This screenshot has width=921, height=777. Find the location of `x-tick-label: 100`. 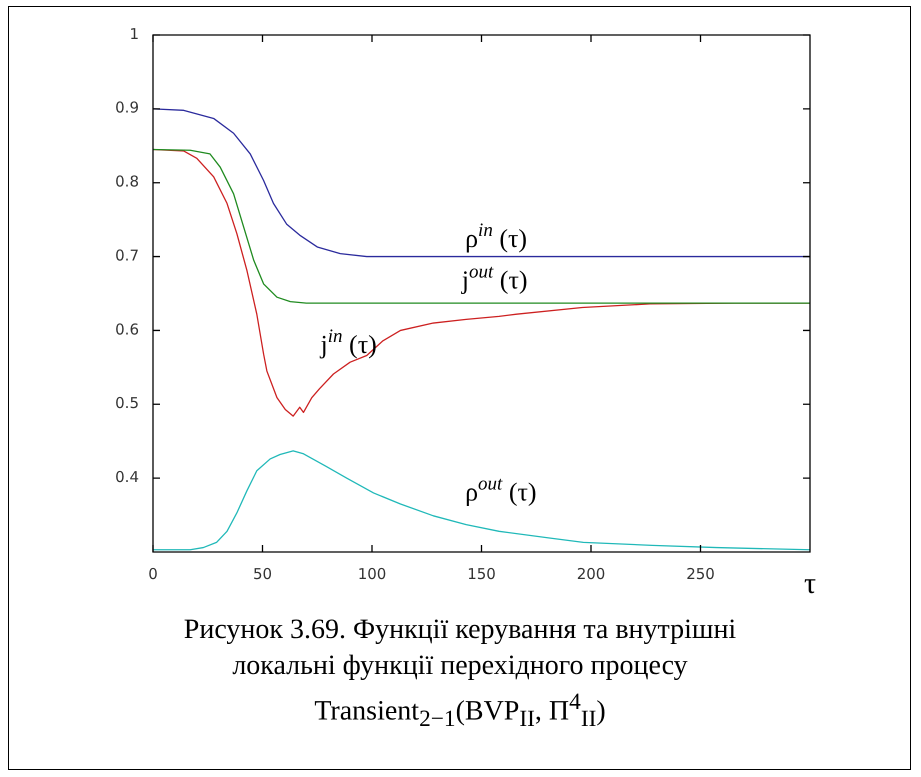

x-tick-label: 100 is located at coordinates (372, 573).